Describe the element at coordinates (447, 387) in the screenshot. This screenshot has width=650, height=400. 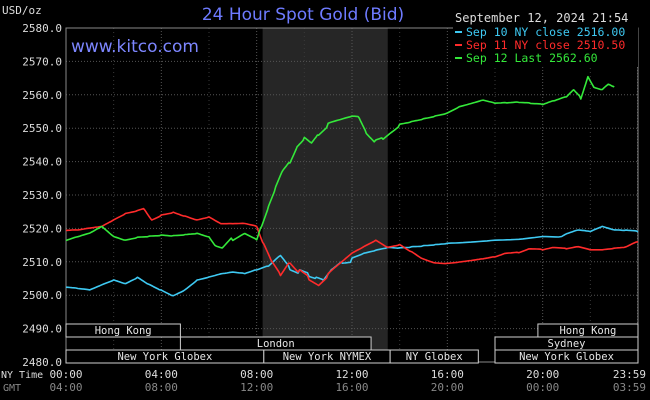
I see `x-tick-gmt-label: 20:00` at that location.